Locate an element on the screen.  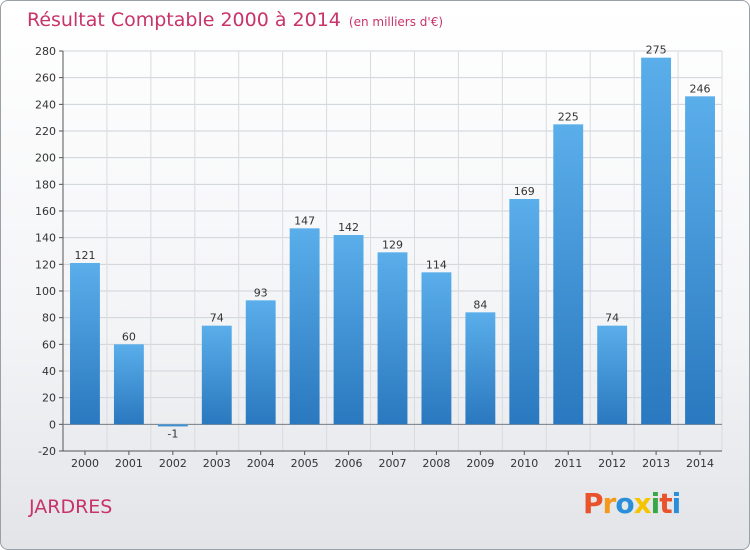
bar-2003 is located at coordinates (216, 375).